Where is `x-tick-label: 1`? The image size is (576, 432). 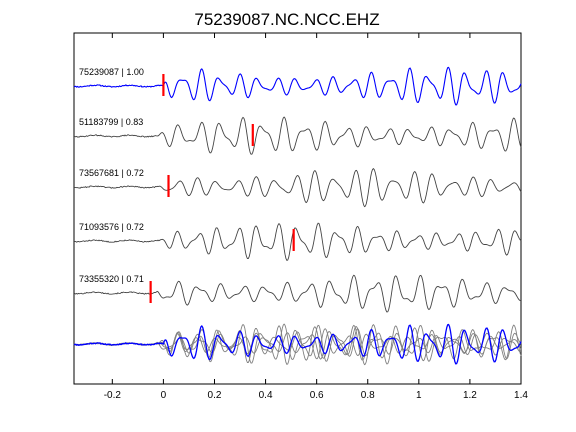
x-tick-label: 1 is located at coordinates (419, 395).